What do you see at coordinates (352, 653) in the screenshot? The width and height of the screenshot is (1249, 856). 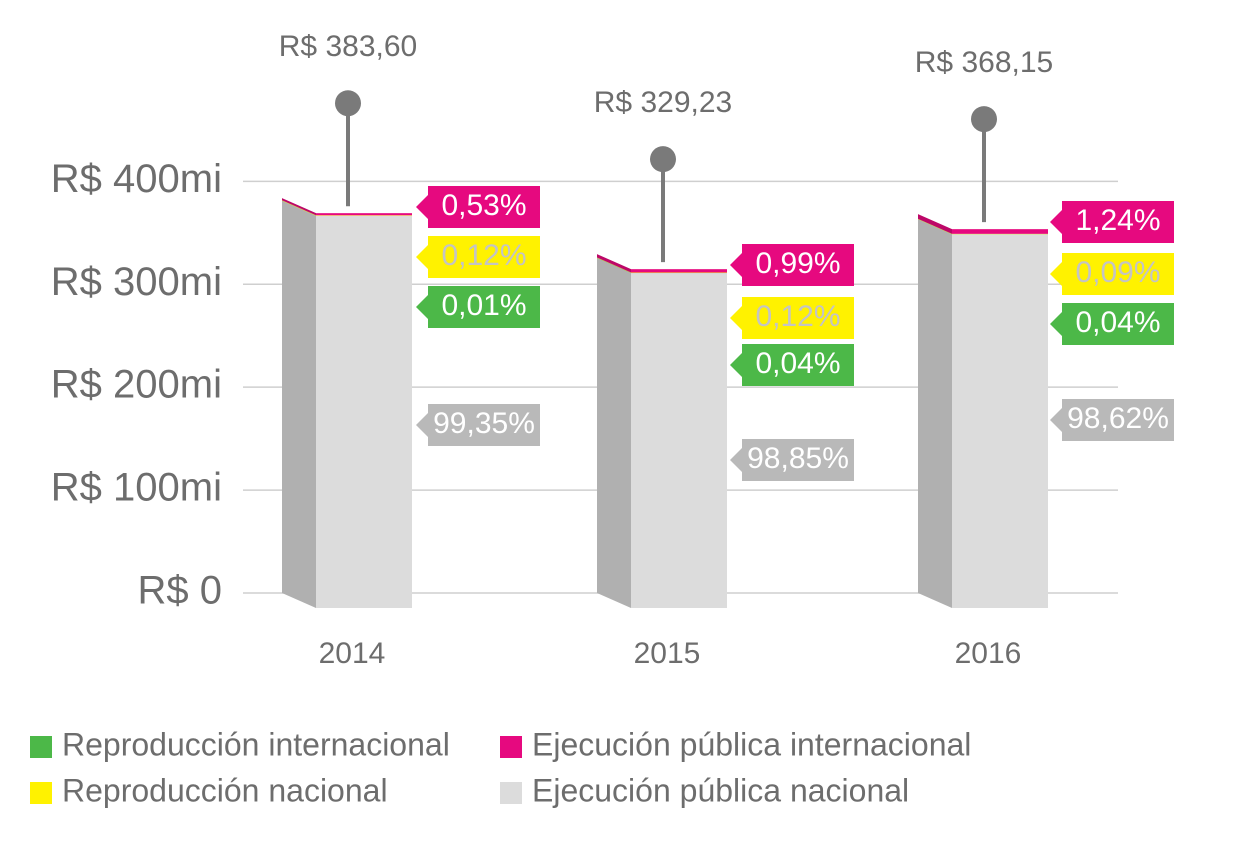 I see `x-tick-label: 2014` at bounding box center [352, 653].